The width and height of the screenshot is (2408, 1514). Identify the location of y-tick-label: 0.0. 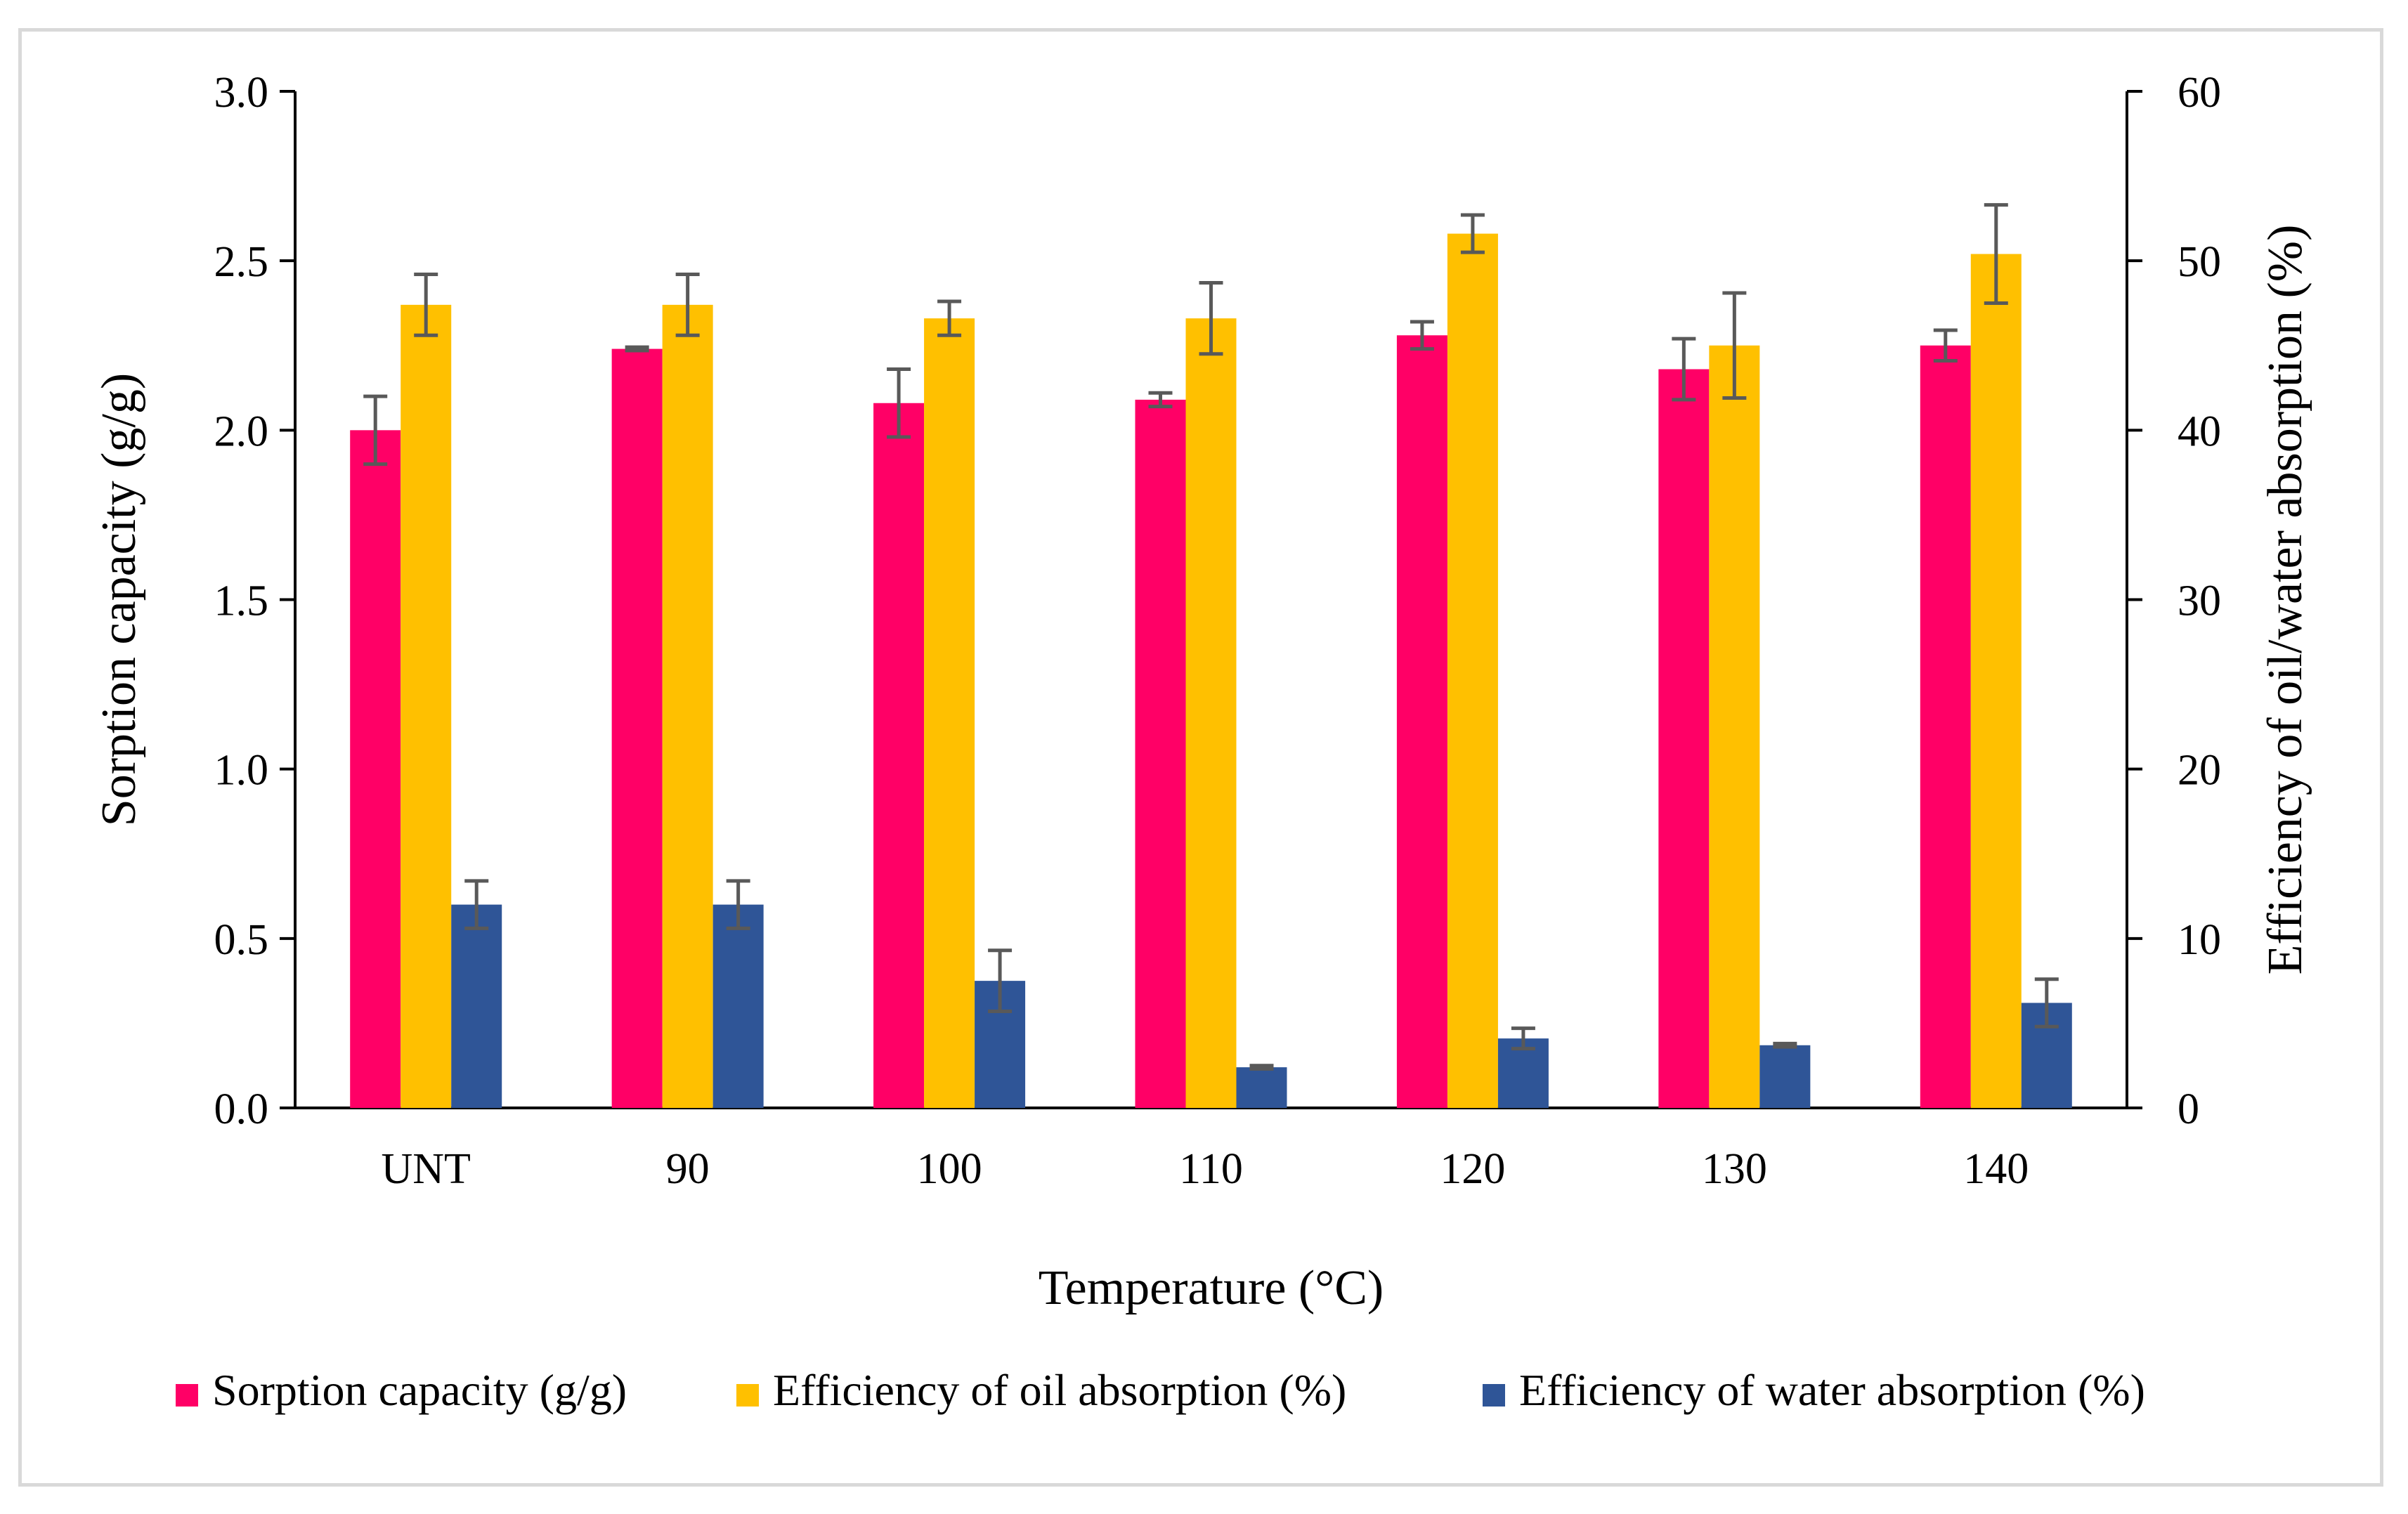
(241, 1109).